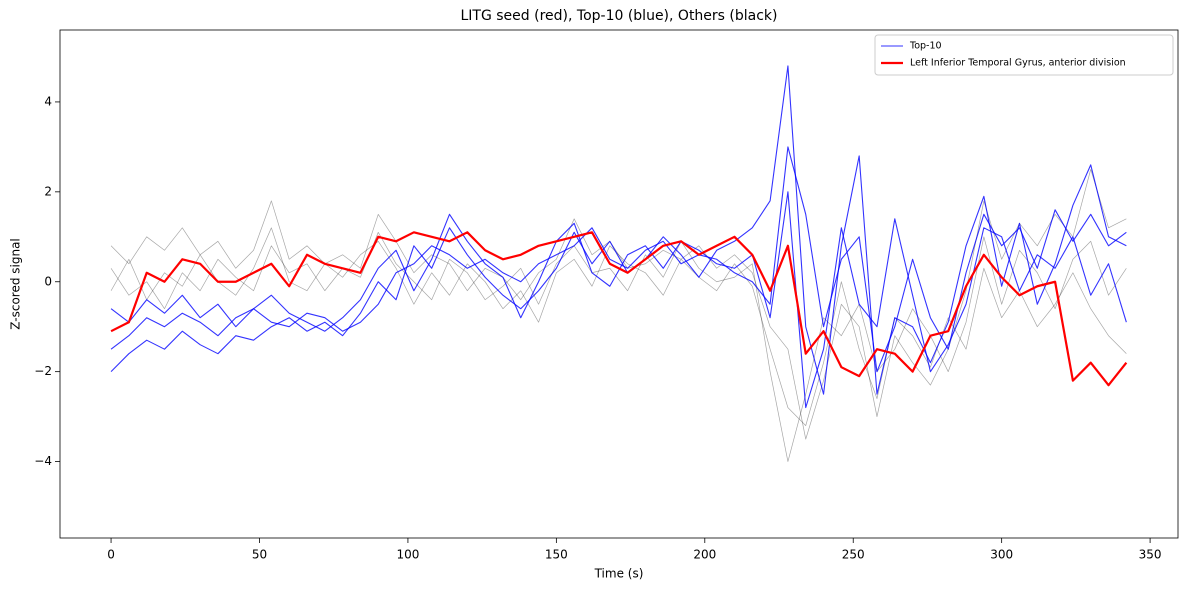  Describe the element at coordinates (48, 281) in the screenshot. I see `y-tick-label: 0` at that location.